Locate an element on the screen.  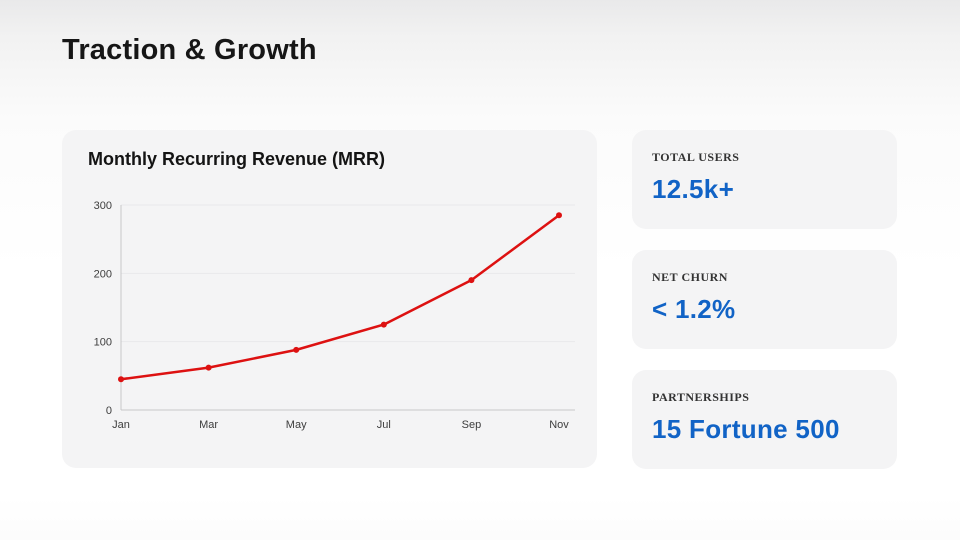
stat-card-partnerships: PARTNERSHIPS 15 Fortune 500 is located at coordinates (764, 419).